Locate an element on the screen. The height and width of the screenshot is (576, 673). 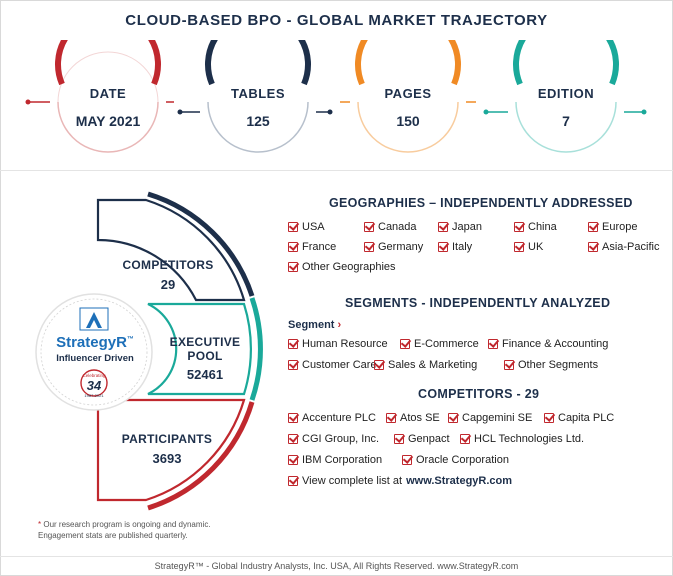
stat-tables-value: 125 is located at coordinates (258, 121).